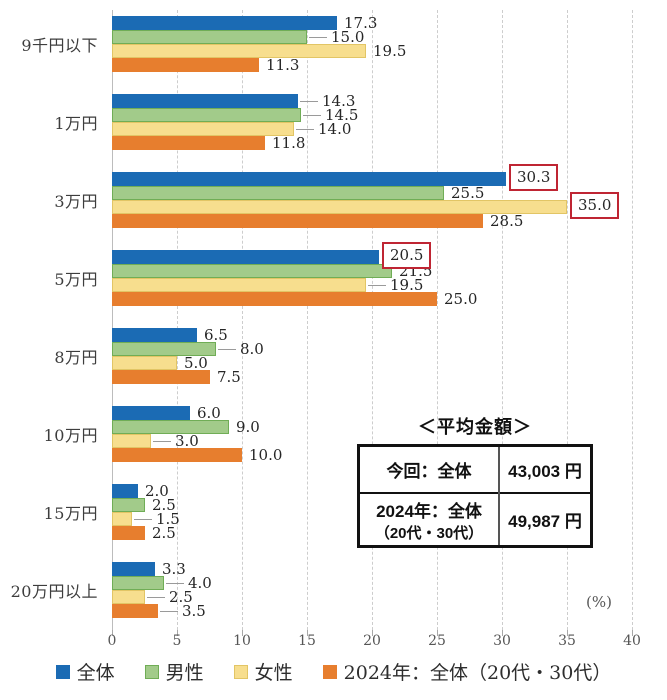 The image size is (667, 700). Describe the element at coordinates (151, 671) in the screenshot. I see `legend-swatch-icon` at that location.